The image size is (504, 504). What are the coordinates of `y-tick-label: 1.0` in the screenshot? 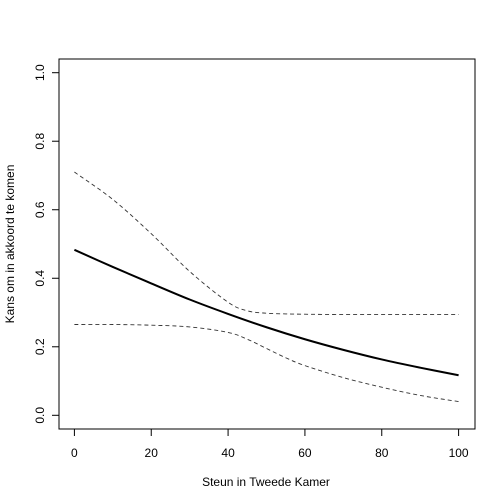 It's located at (40, 72).